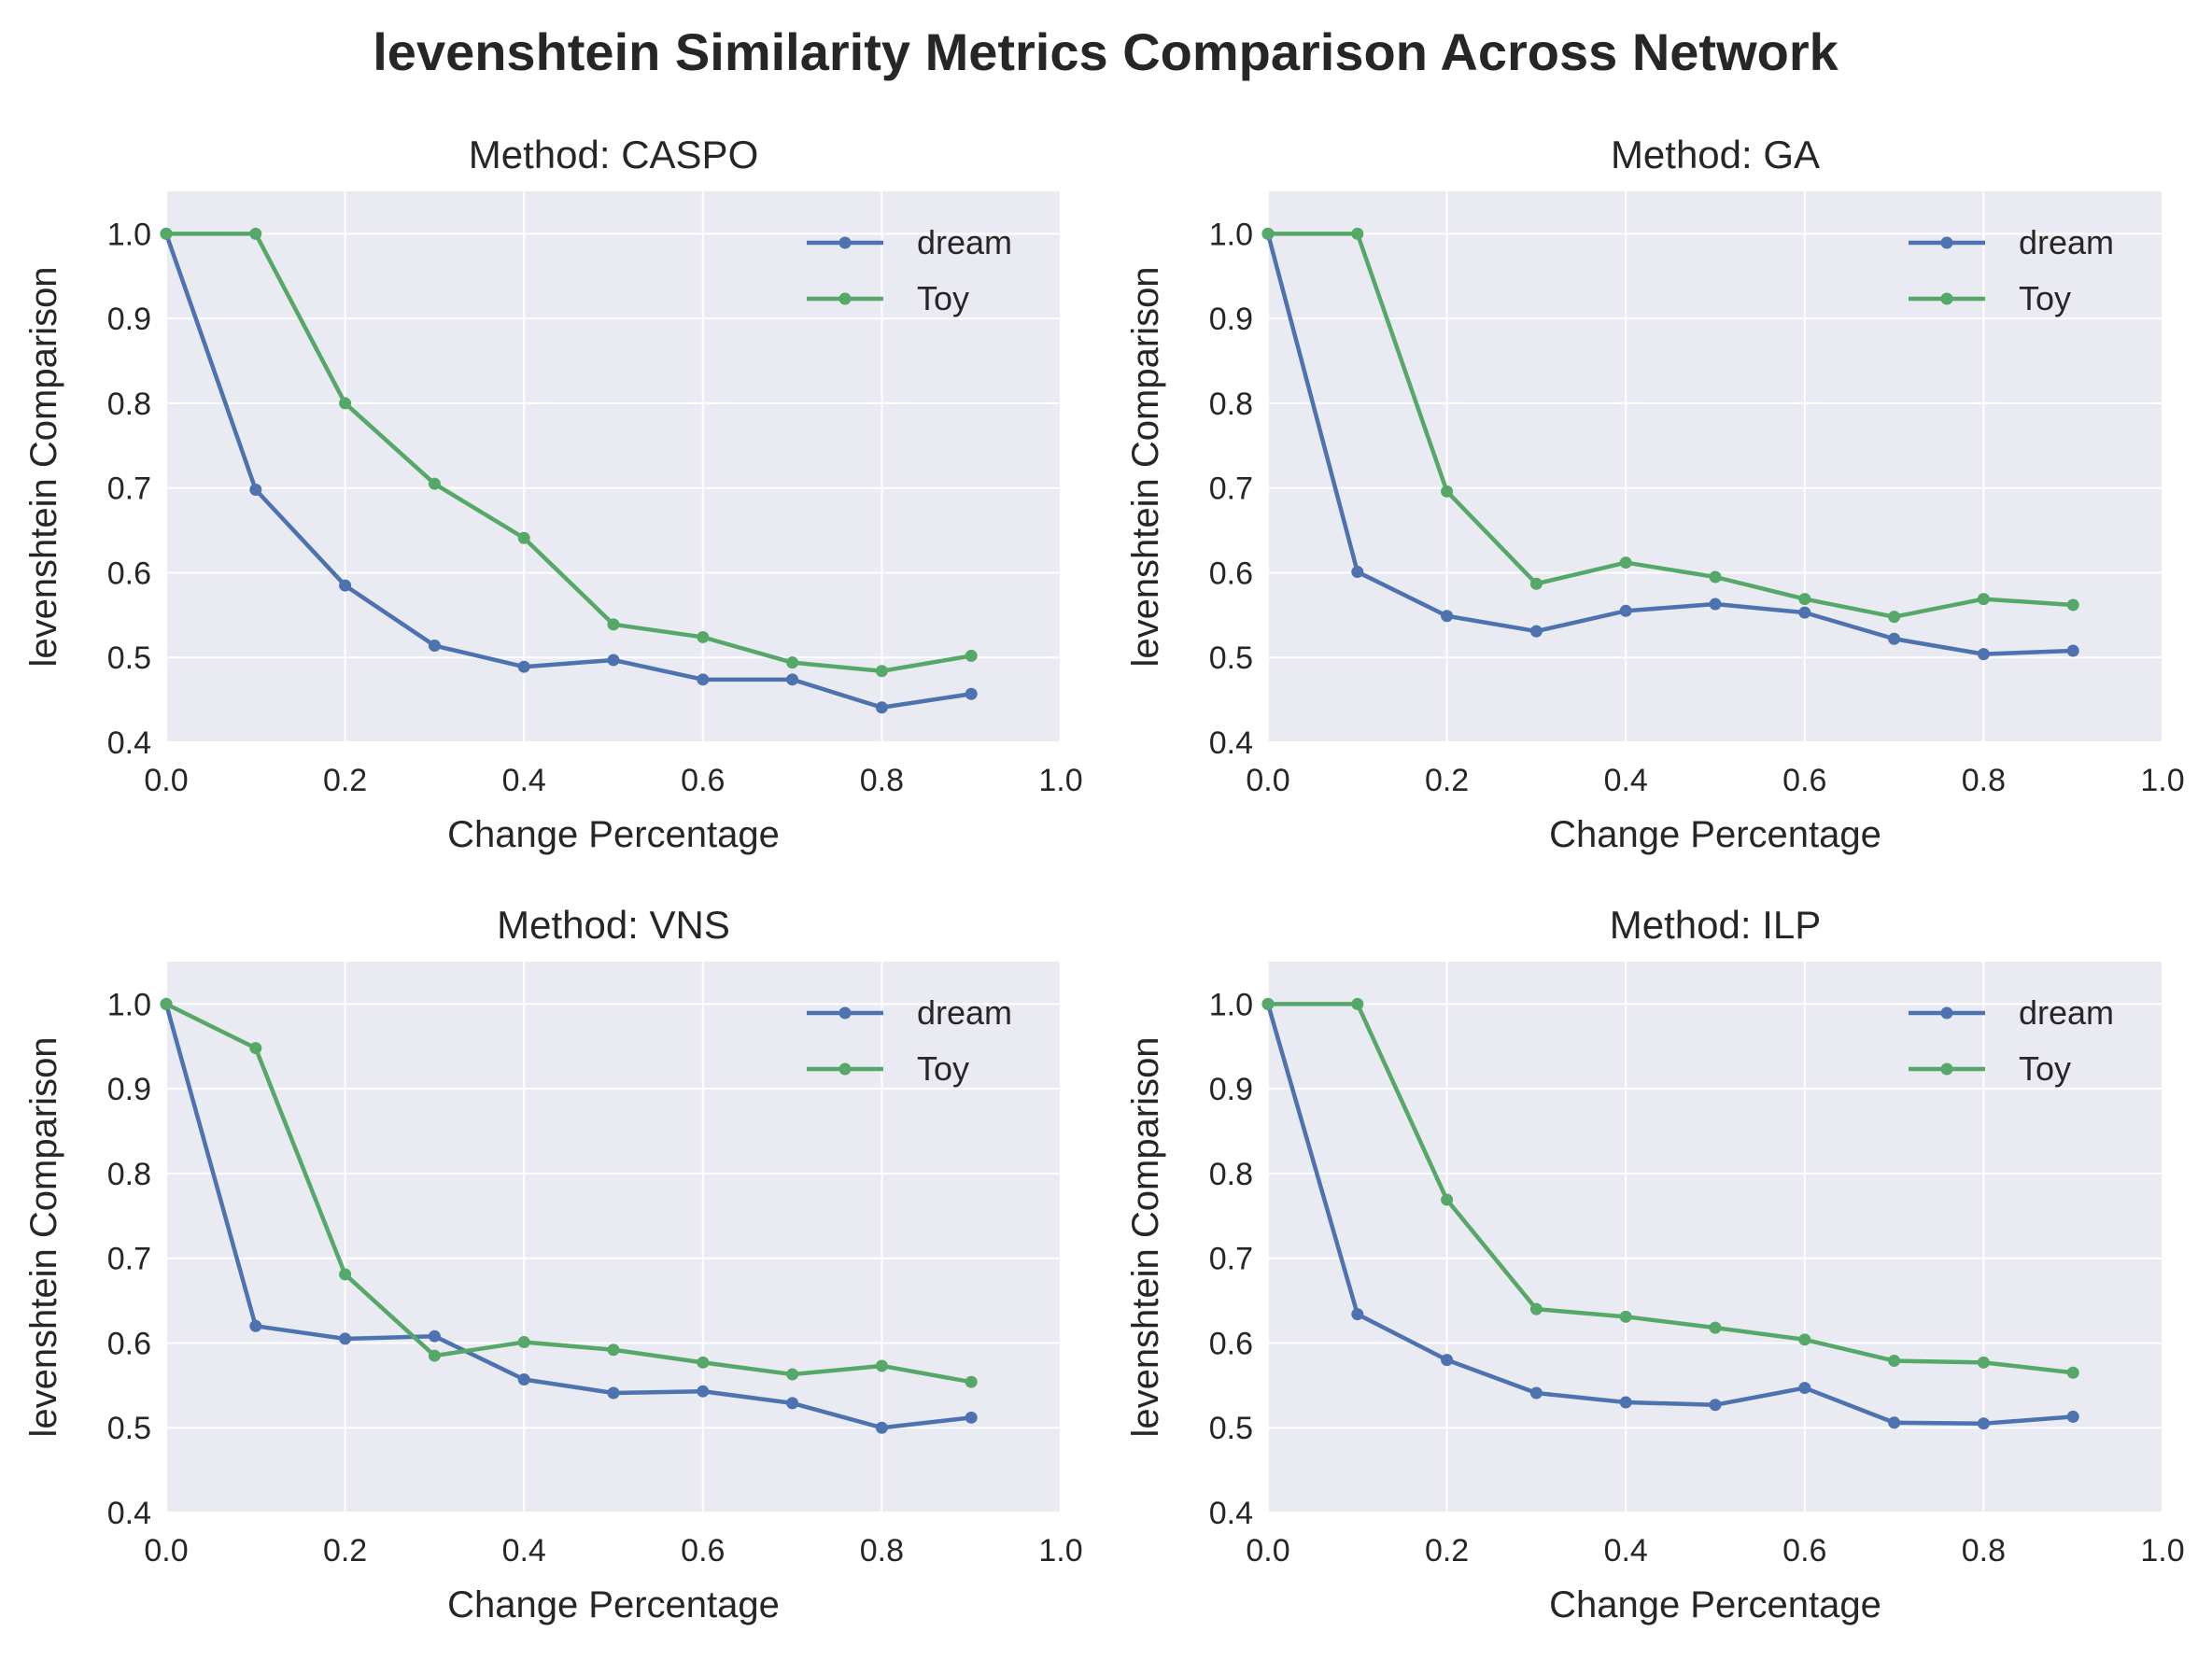 Image resolution: width=2212 pixels, height=1660 pixels. What do you see at coordinates (2045, 298) in the screenshot?
I see `legend-label-toy: Toy` at bounding box center [2045, 298].